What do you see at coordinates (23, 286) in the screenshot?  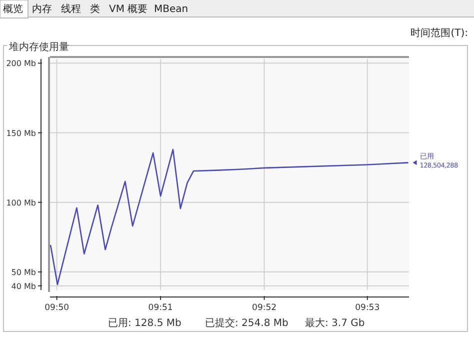 I see `y-tick-label: 40 Mb` at bounding box center [23, 286].